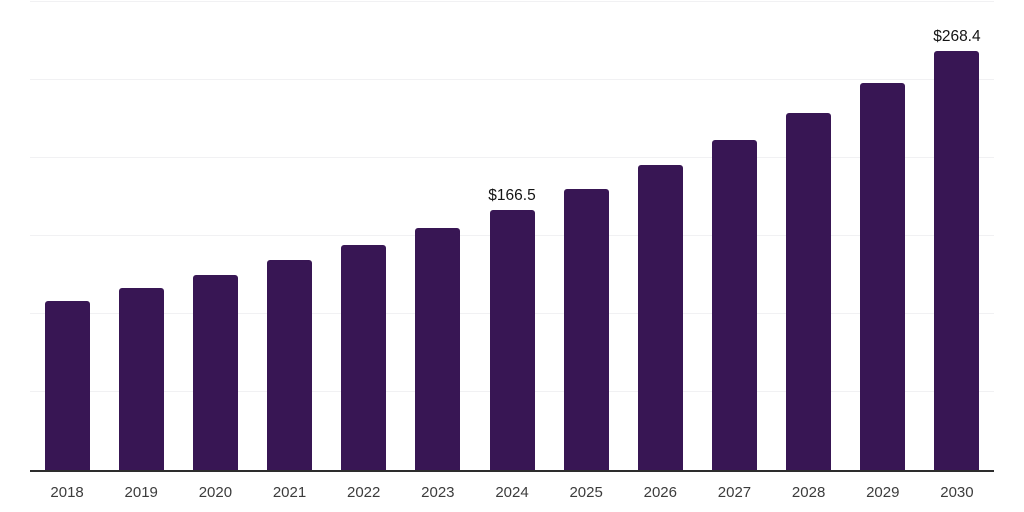 This screenshot has height=512, width=1024. I want to click on bar-2023, so click(438, 349).